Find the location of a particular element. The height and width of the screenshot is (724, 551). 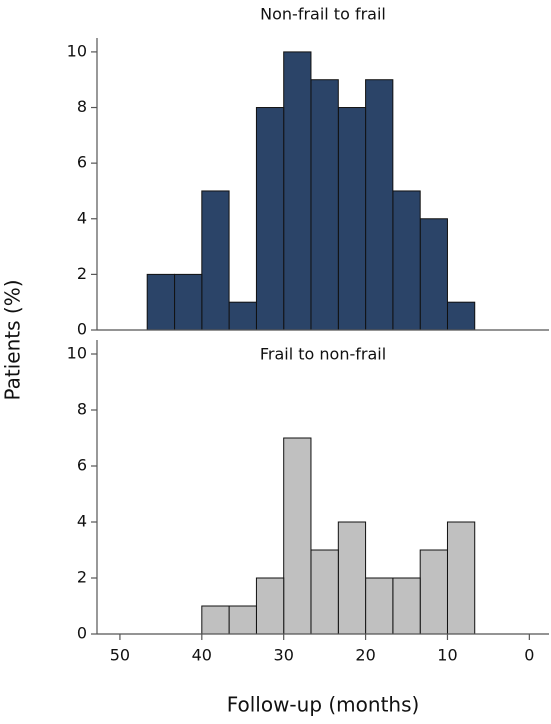

x-tick-label: 30 is located at coordinates (284, 655).